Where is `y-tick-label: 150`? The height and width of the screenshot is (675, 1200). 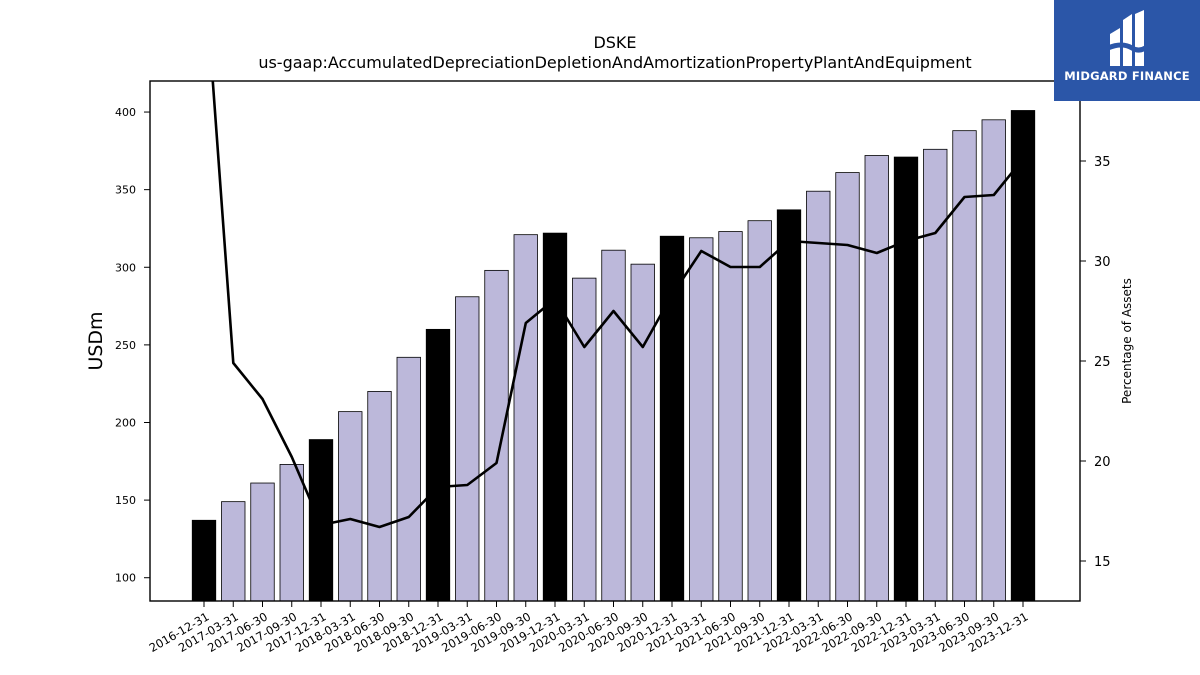
y-tick-label: 150 is located at coordinates (125, 500).